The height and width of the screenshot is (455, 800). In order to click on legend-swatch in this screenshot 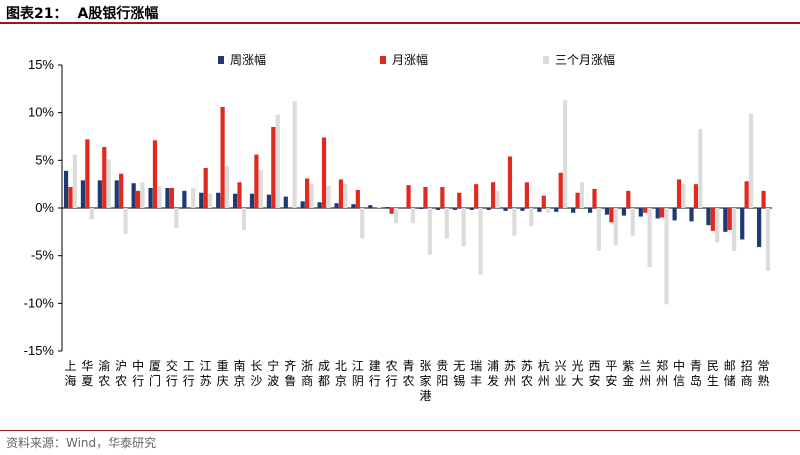, I will do `click(546, 60)`.